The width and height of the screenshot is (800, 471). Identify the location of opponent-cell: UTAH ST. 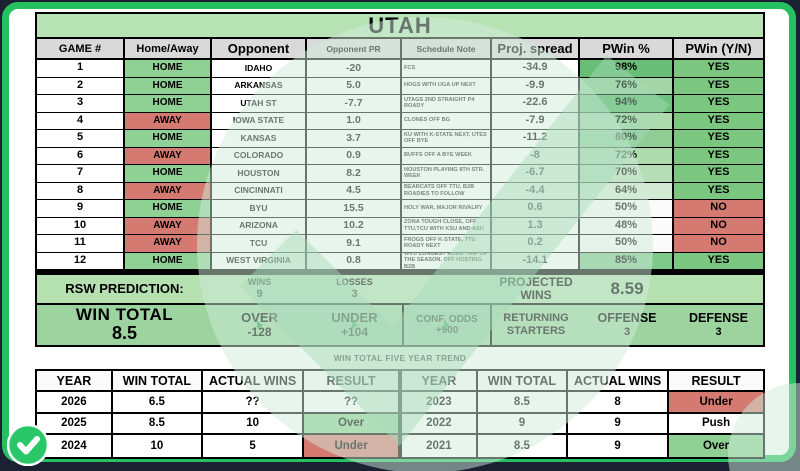
(259, 104).